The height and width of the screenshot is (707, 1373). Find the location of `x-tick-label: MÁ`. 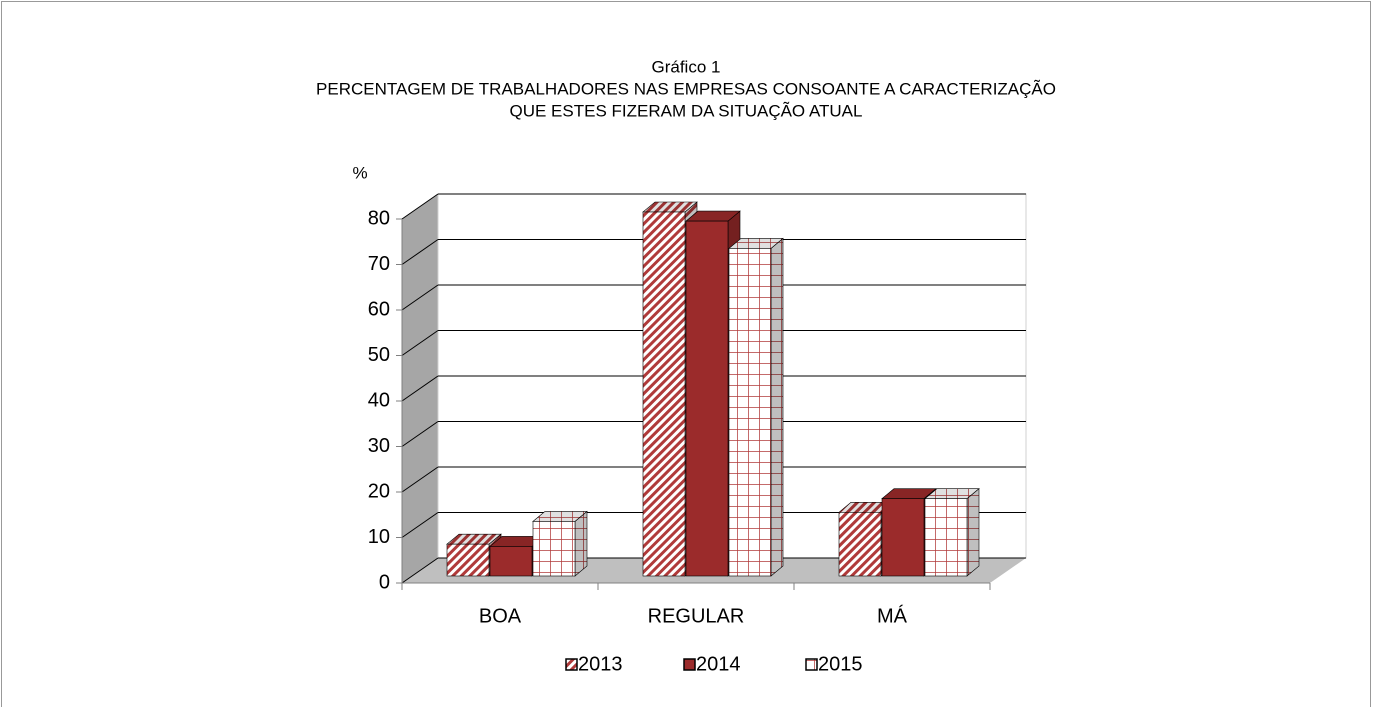

x-tick-label: MÁ is located at coordinates (892, 615).